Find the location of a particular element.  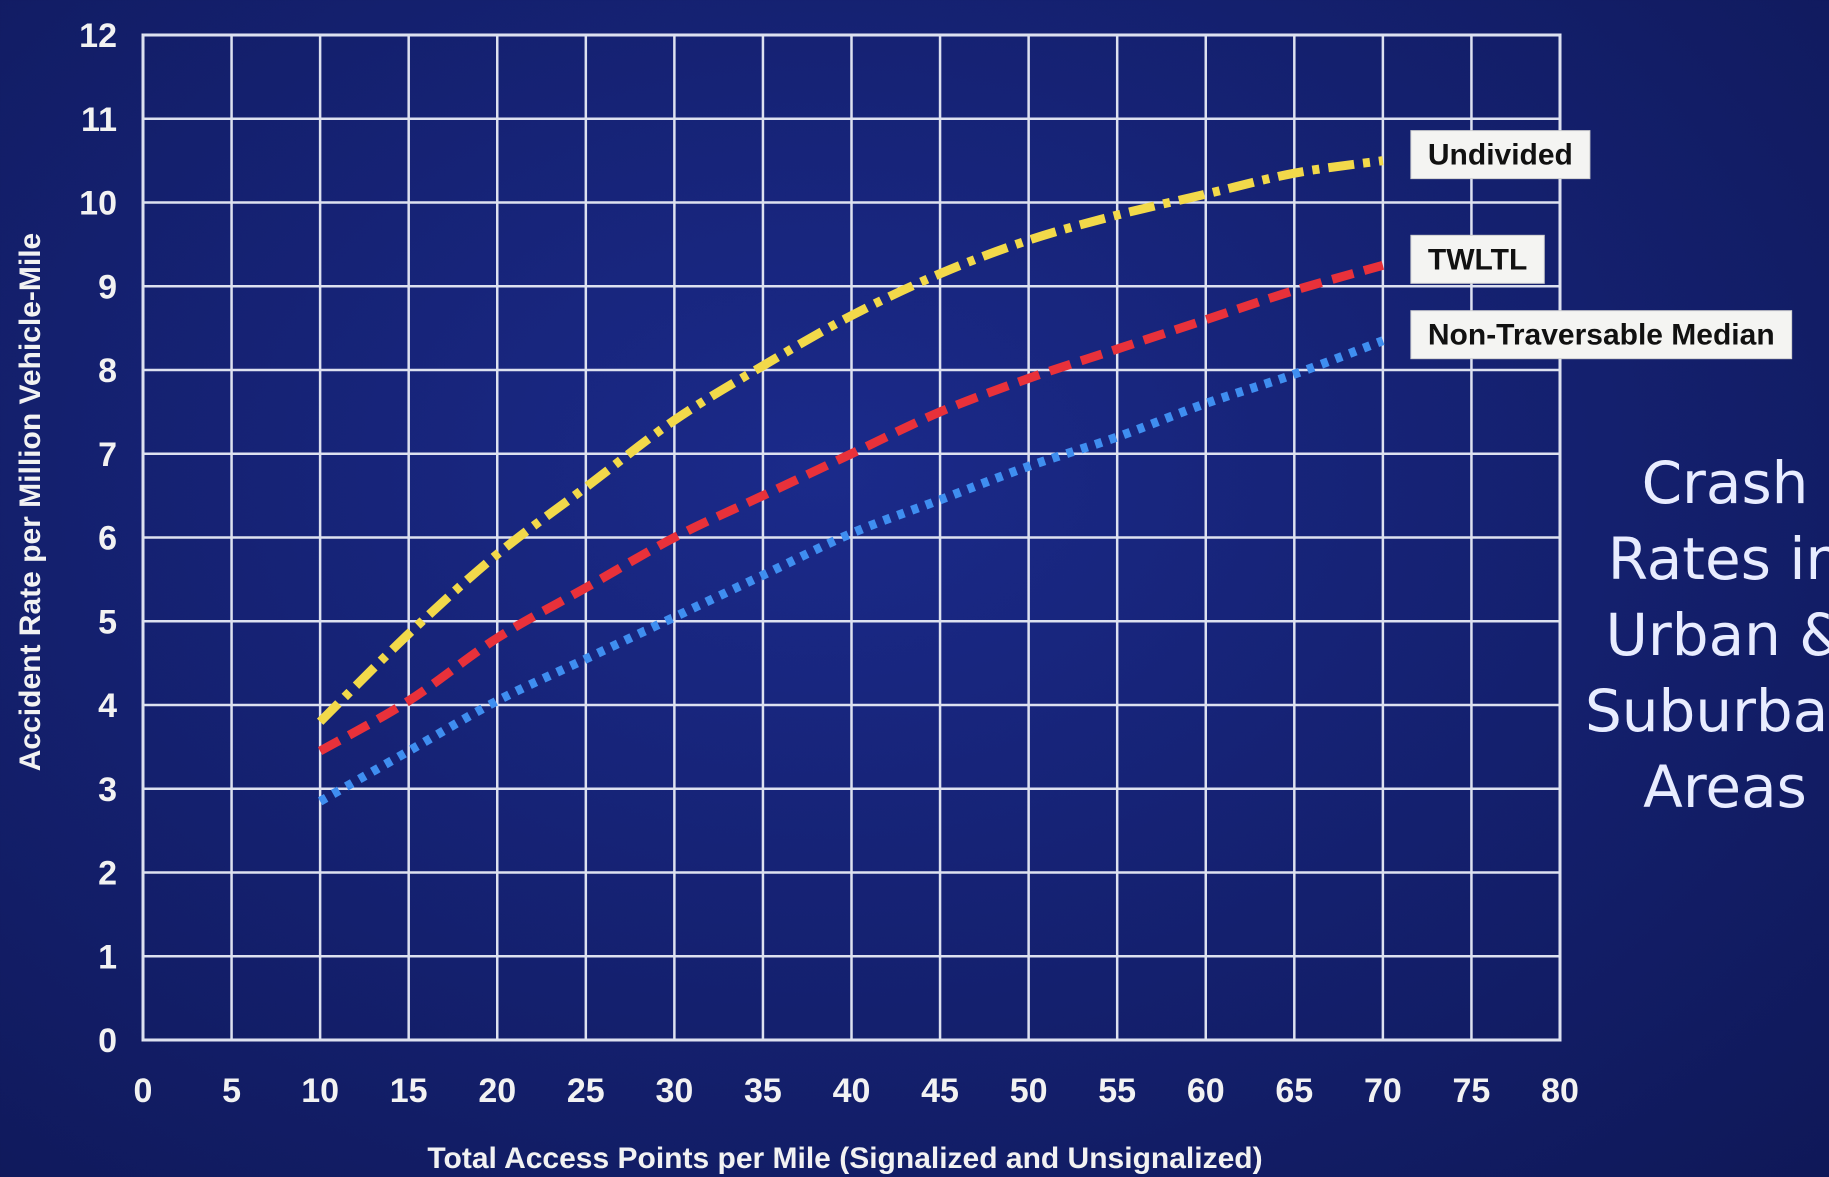

x-tick-label: 70 is located at coordinates (1383, 1091).